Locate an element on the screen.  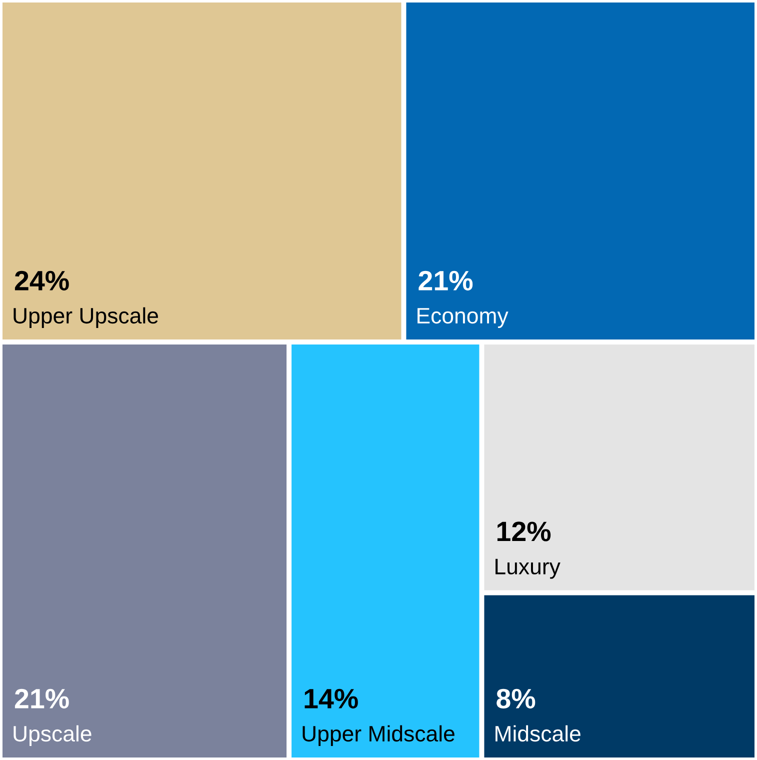
category-label: Upper Midscale is located at coordinates (378, 735).